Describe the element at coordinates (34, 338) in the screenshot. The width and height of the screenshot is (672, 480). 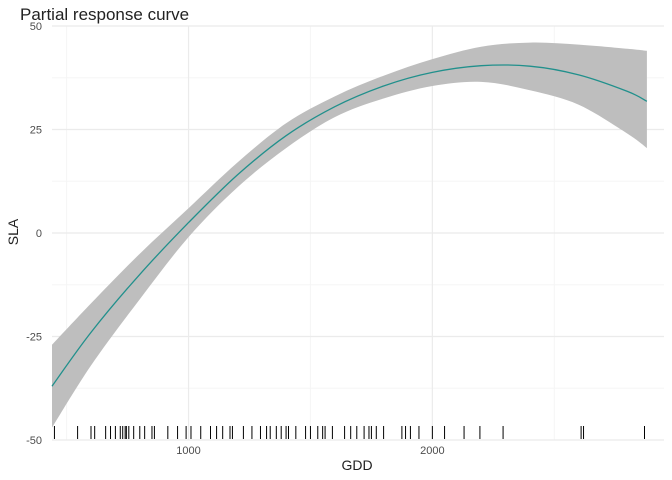
I see `y-tick-label: -25` at that location.